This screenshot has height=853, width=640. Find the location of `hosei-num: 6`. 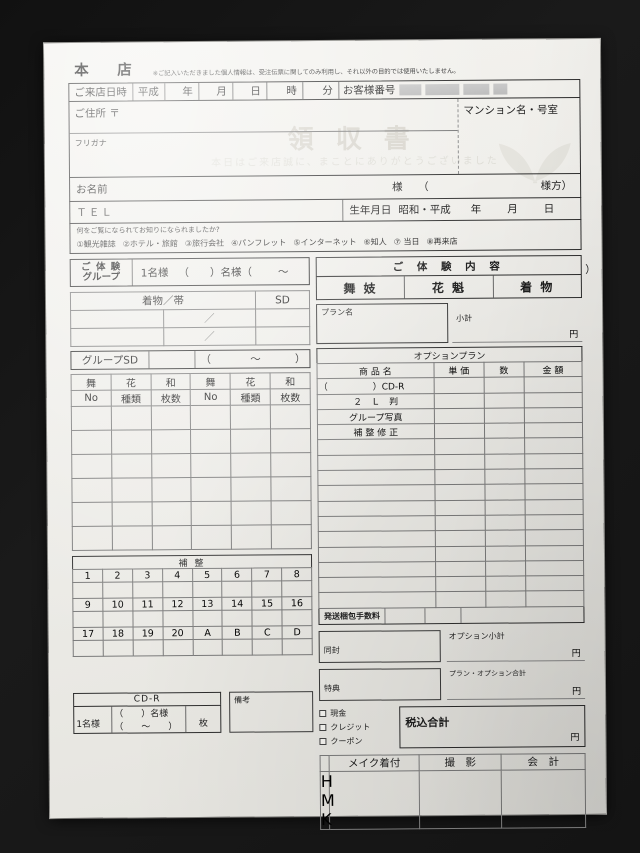

hosei-num: 6 is located at coordinates (236, 575).